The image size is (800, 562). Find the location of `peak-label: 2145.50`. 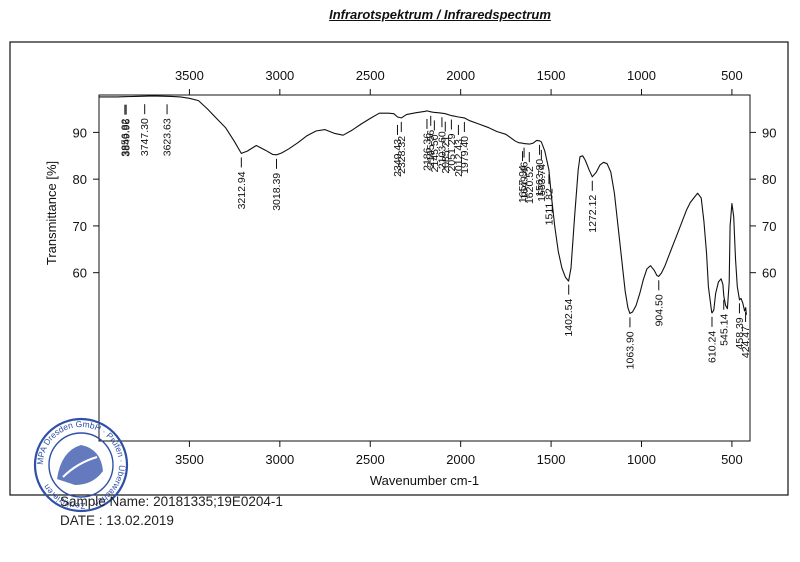

peak-label: 2145.50 is located at coordinates (435, 153).